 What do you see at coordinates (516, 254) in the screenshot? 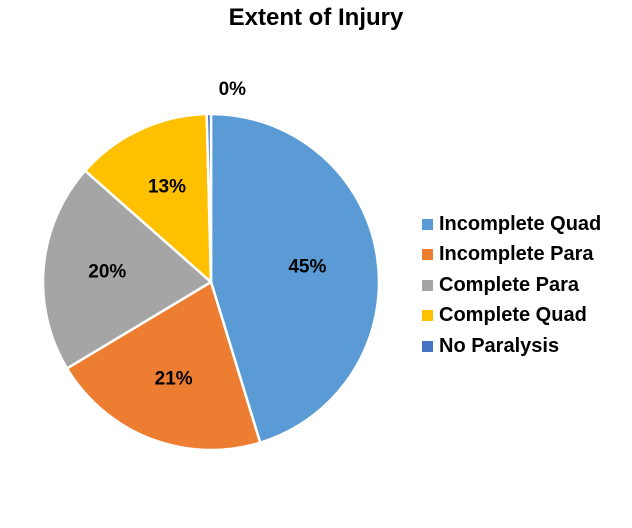
I see `legend-label: Incomplete Para` at bounding box center [516, 254].